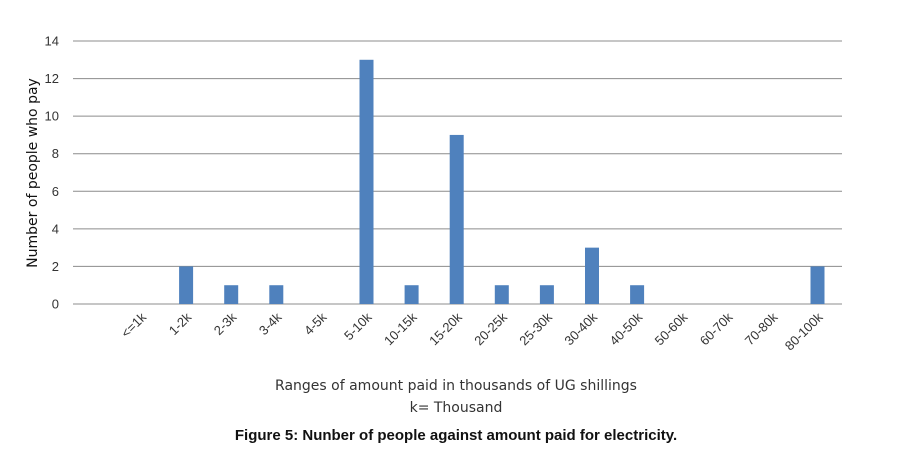  I want to click on y-tick-label: 0, so click(55, 304).